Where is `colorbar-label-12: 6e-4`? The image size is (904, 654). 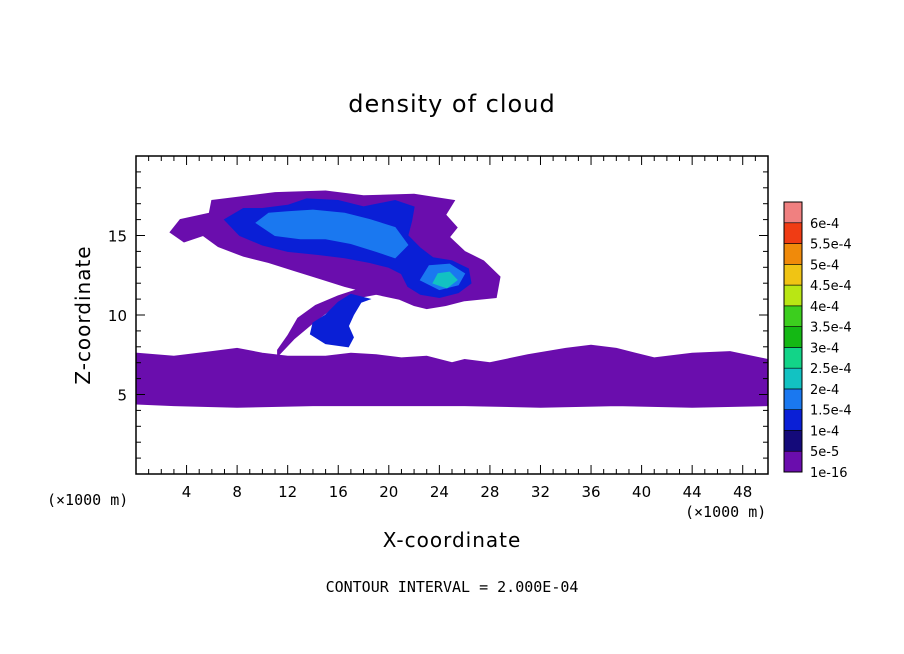 colorbar-label-12: 6e-4 is located at coordinates (824, 224).